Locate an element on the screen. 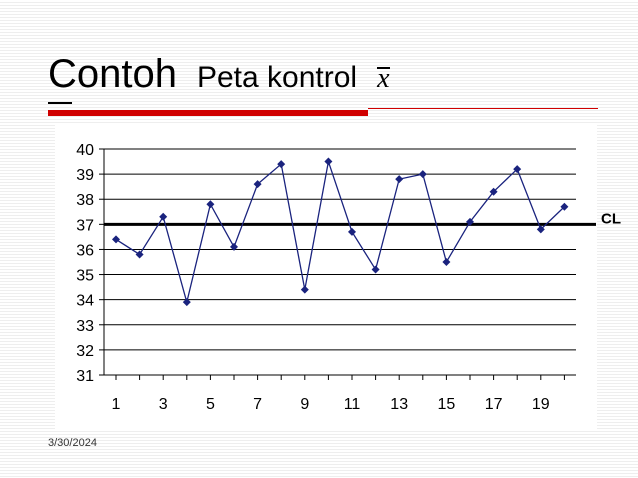 The height and width of the screenshot is (478, 638). ytick-label-37: 37 is located at coordinates (85, 225).